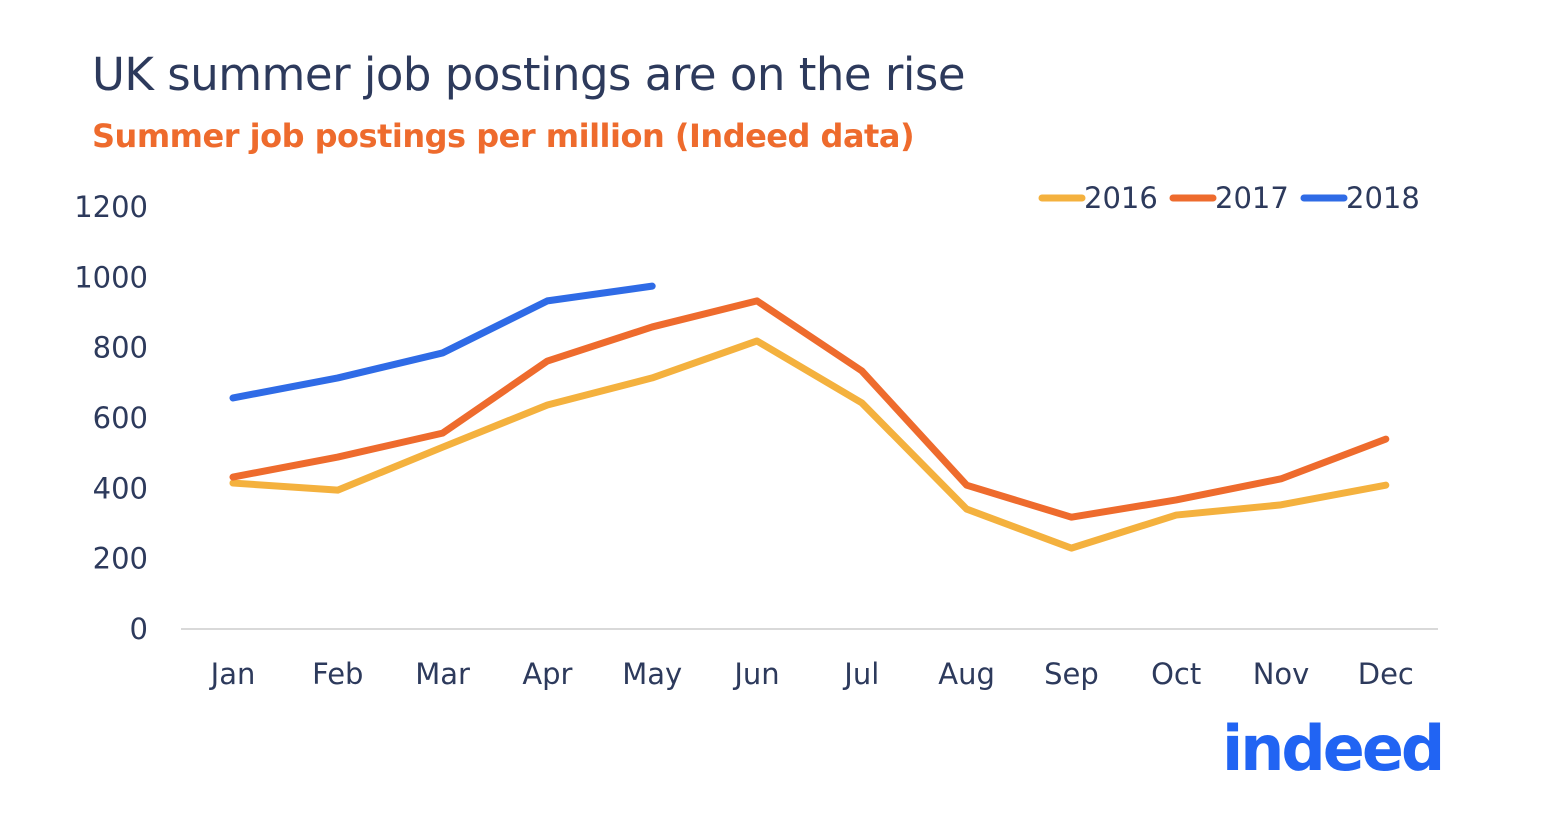 The width and height of the screenshot is (1552, 830). What do you see at coordinates (529, 74) in the screenshot?
I see `chart-title: UK summer job postings are on the rise` at bounding box center [529, 74].